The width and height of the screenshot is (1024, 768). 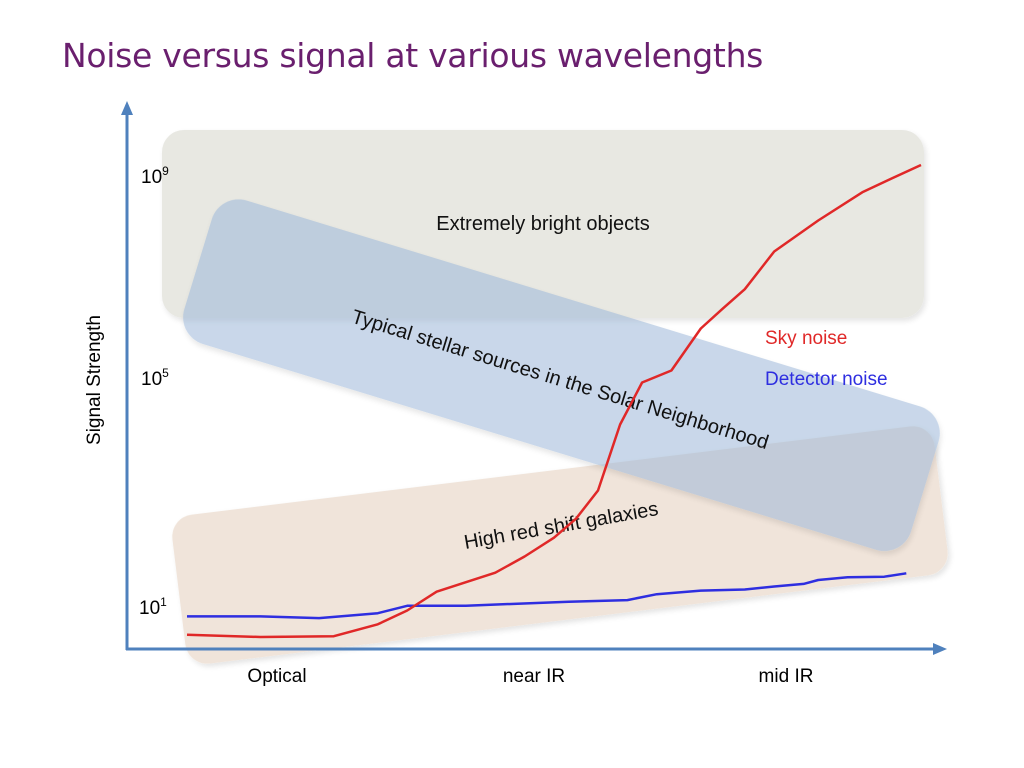 I want to click on y-tick-label: 10⁹, so click(x=155, y=176).